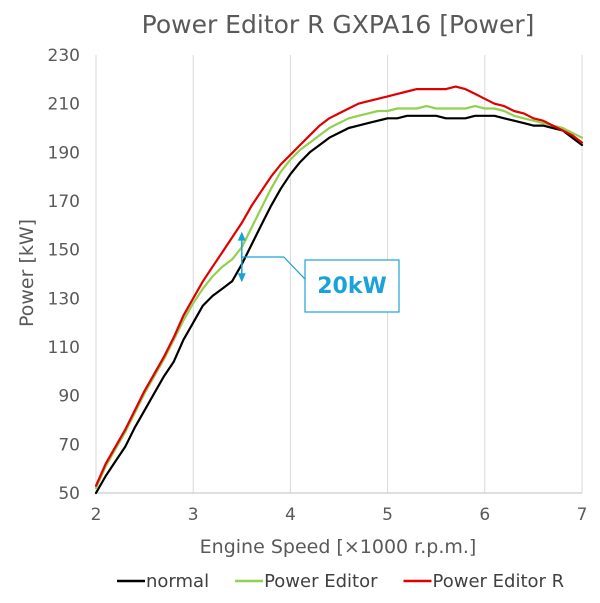  I want to click on gain-arrow-head-up, so click(241, 236).